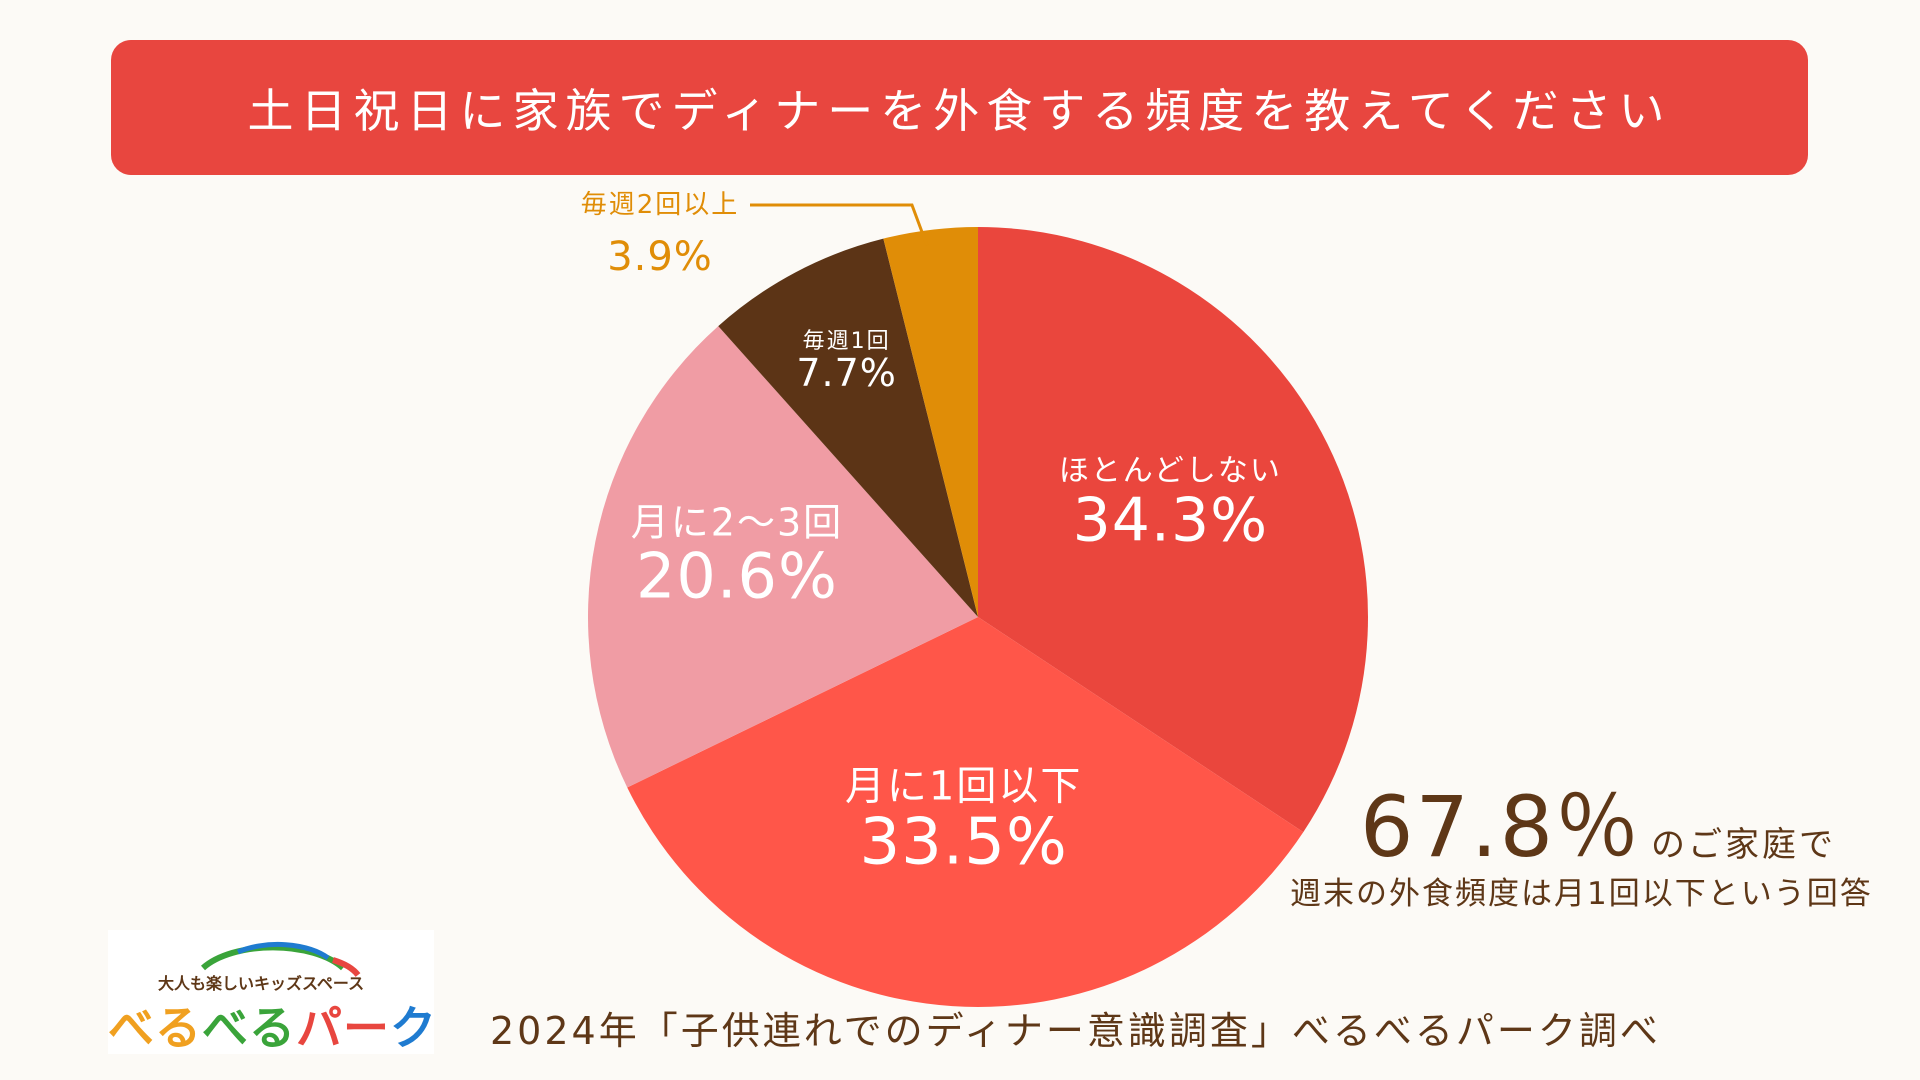 This screenshot has width=1920, height=1080. What do you see at coordinates (1075, 1031) in the screenshot?
I see `source-footer: 2024年「子供連れでのディナー意識調査」べるべるパーク調べ` at bounding box center [1075, 1031].